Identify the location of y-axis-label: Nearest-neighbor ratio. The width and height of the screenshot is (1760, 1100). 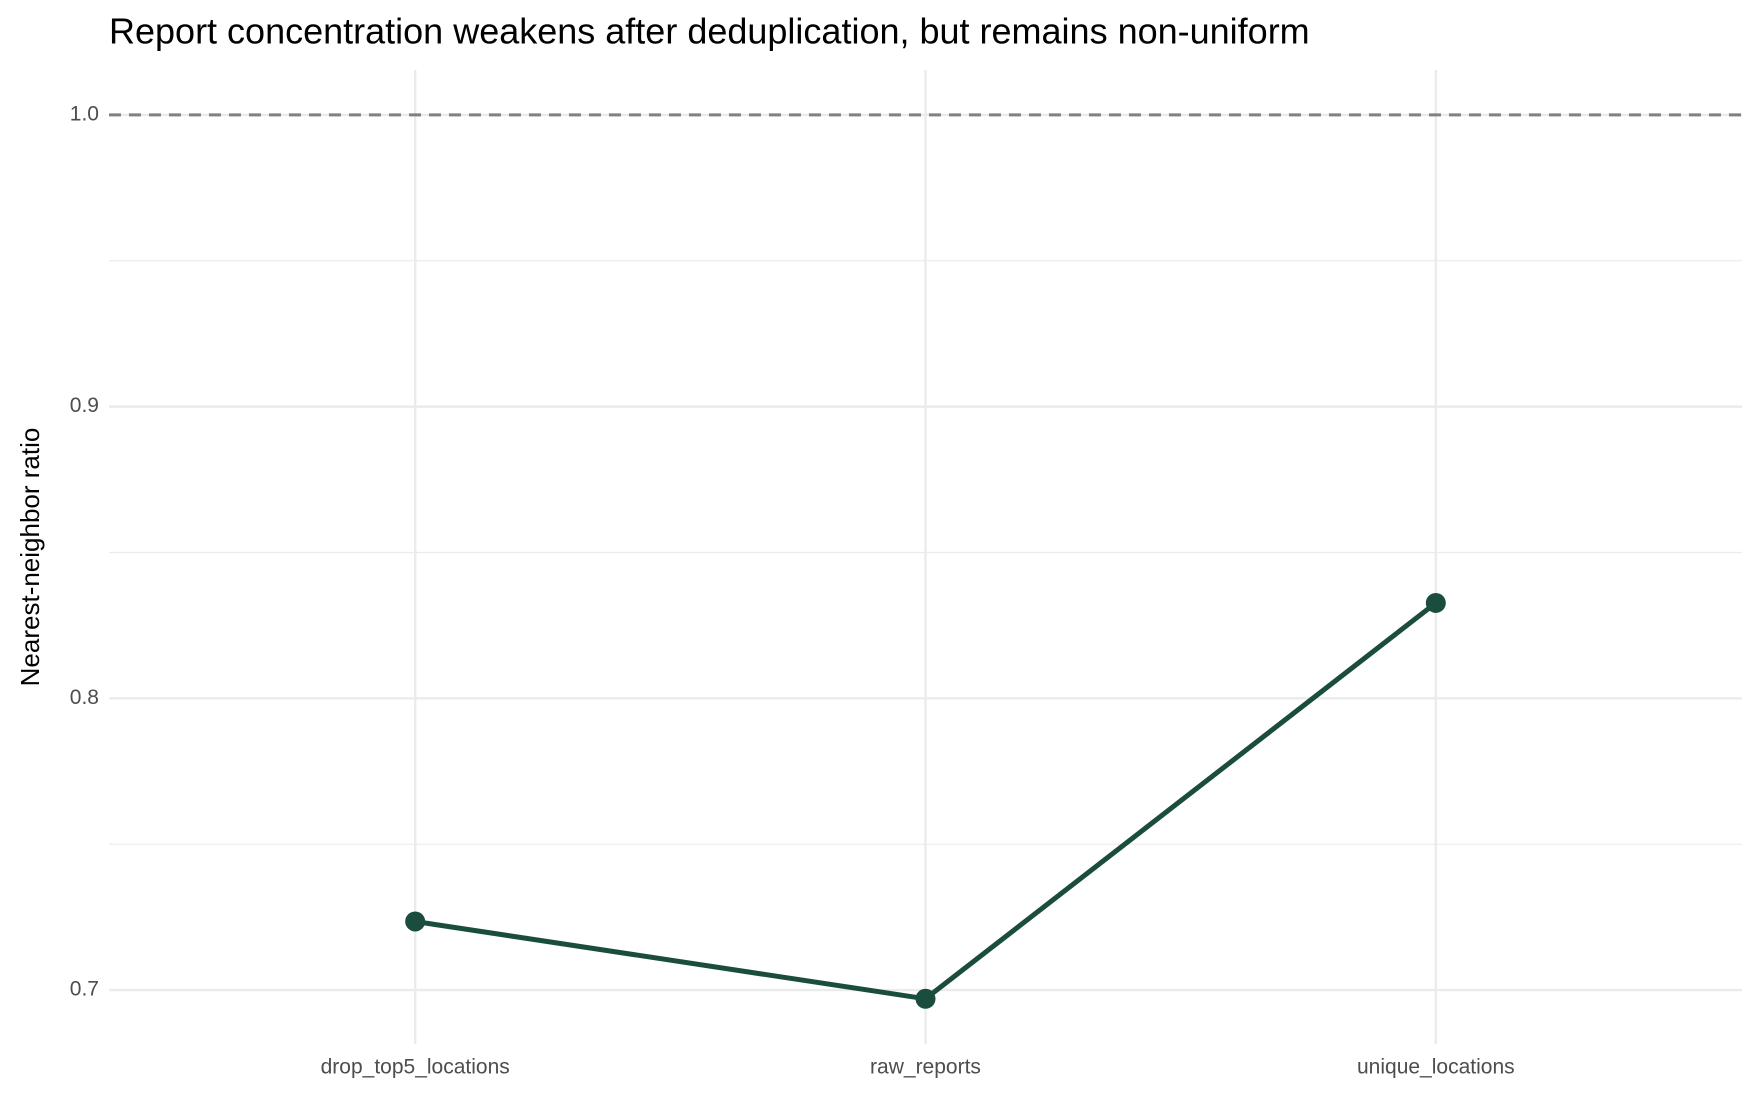
(30, 557).